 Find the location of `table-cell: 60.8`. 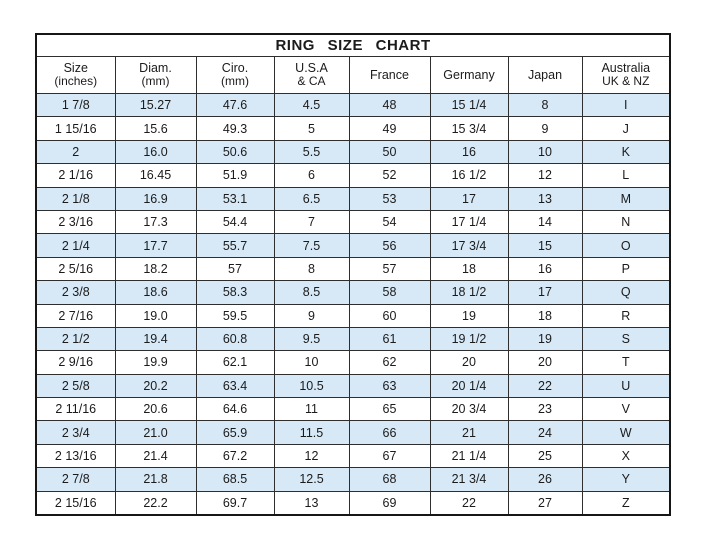

table-cell: 60.8 is located at coordinates (235, 339).